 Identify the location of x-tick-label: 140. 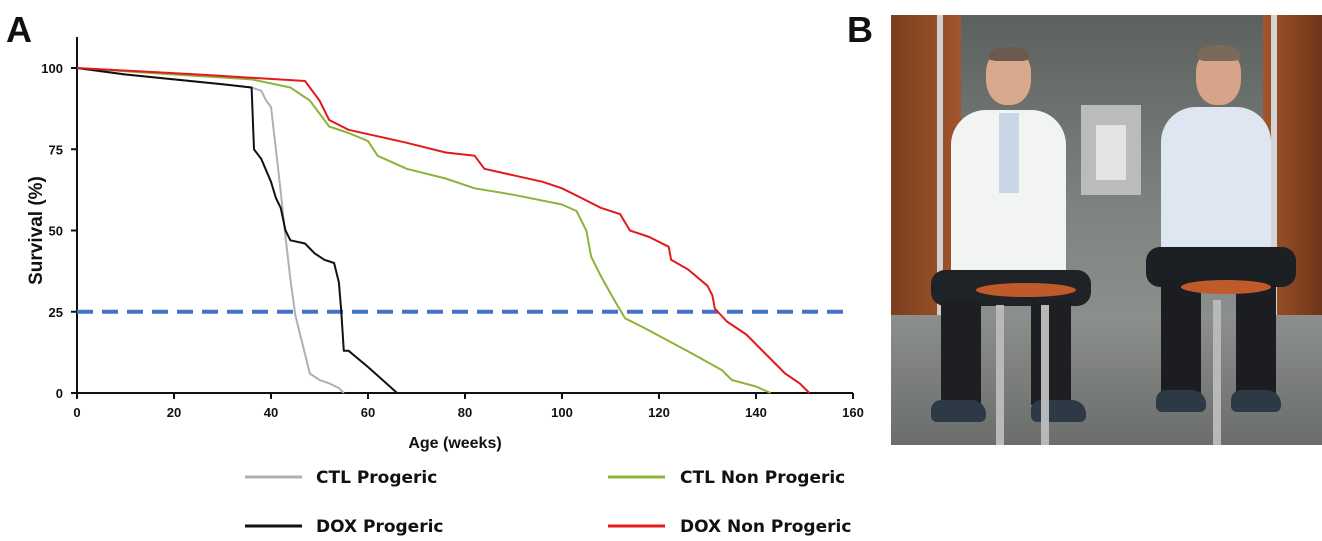
(756, 412).